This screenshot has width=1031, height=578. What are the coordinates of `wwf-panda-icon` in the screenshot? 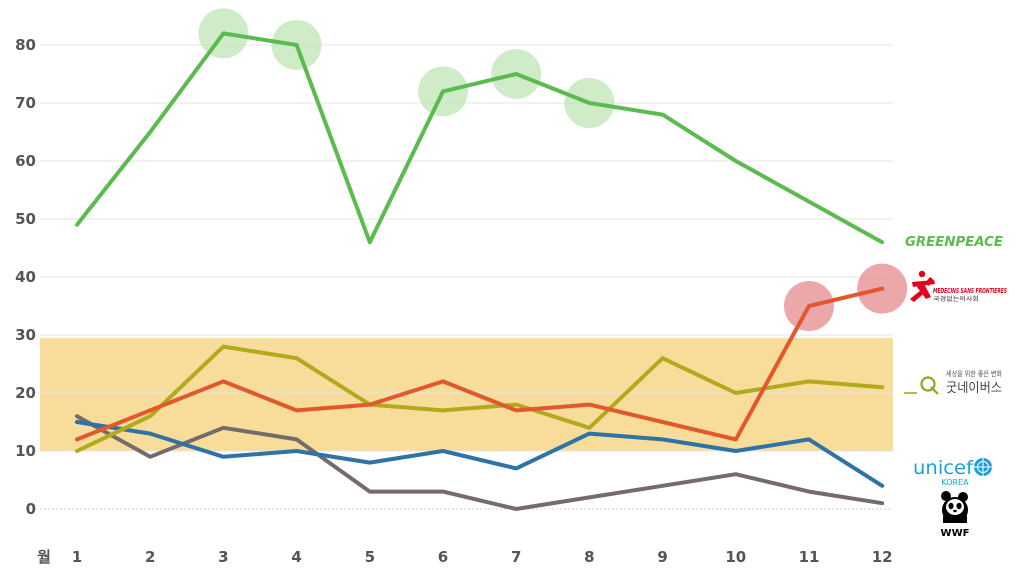 It's located at (954, 507).